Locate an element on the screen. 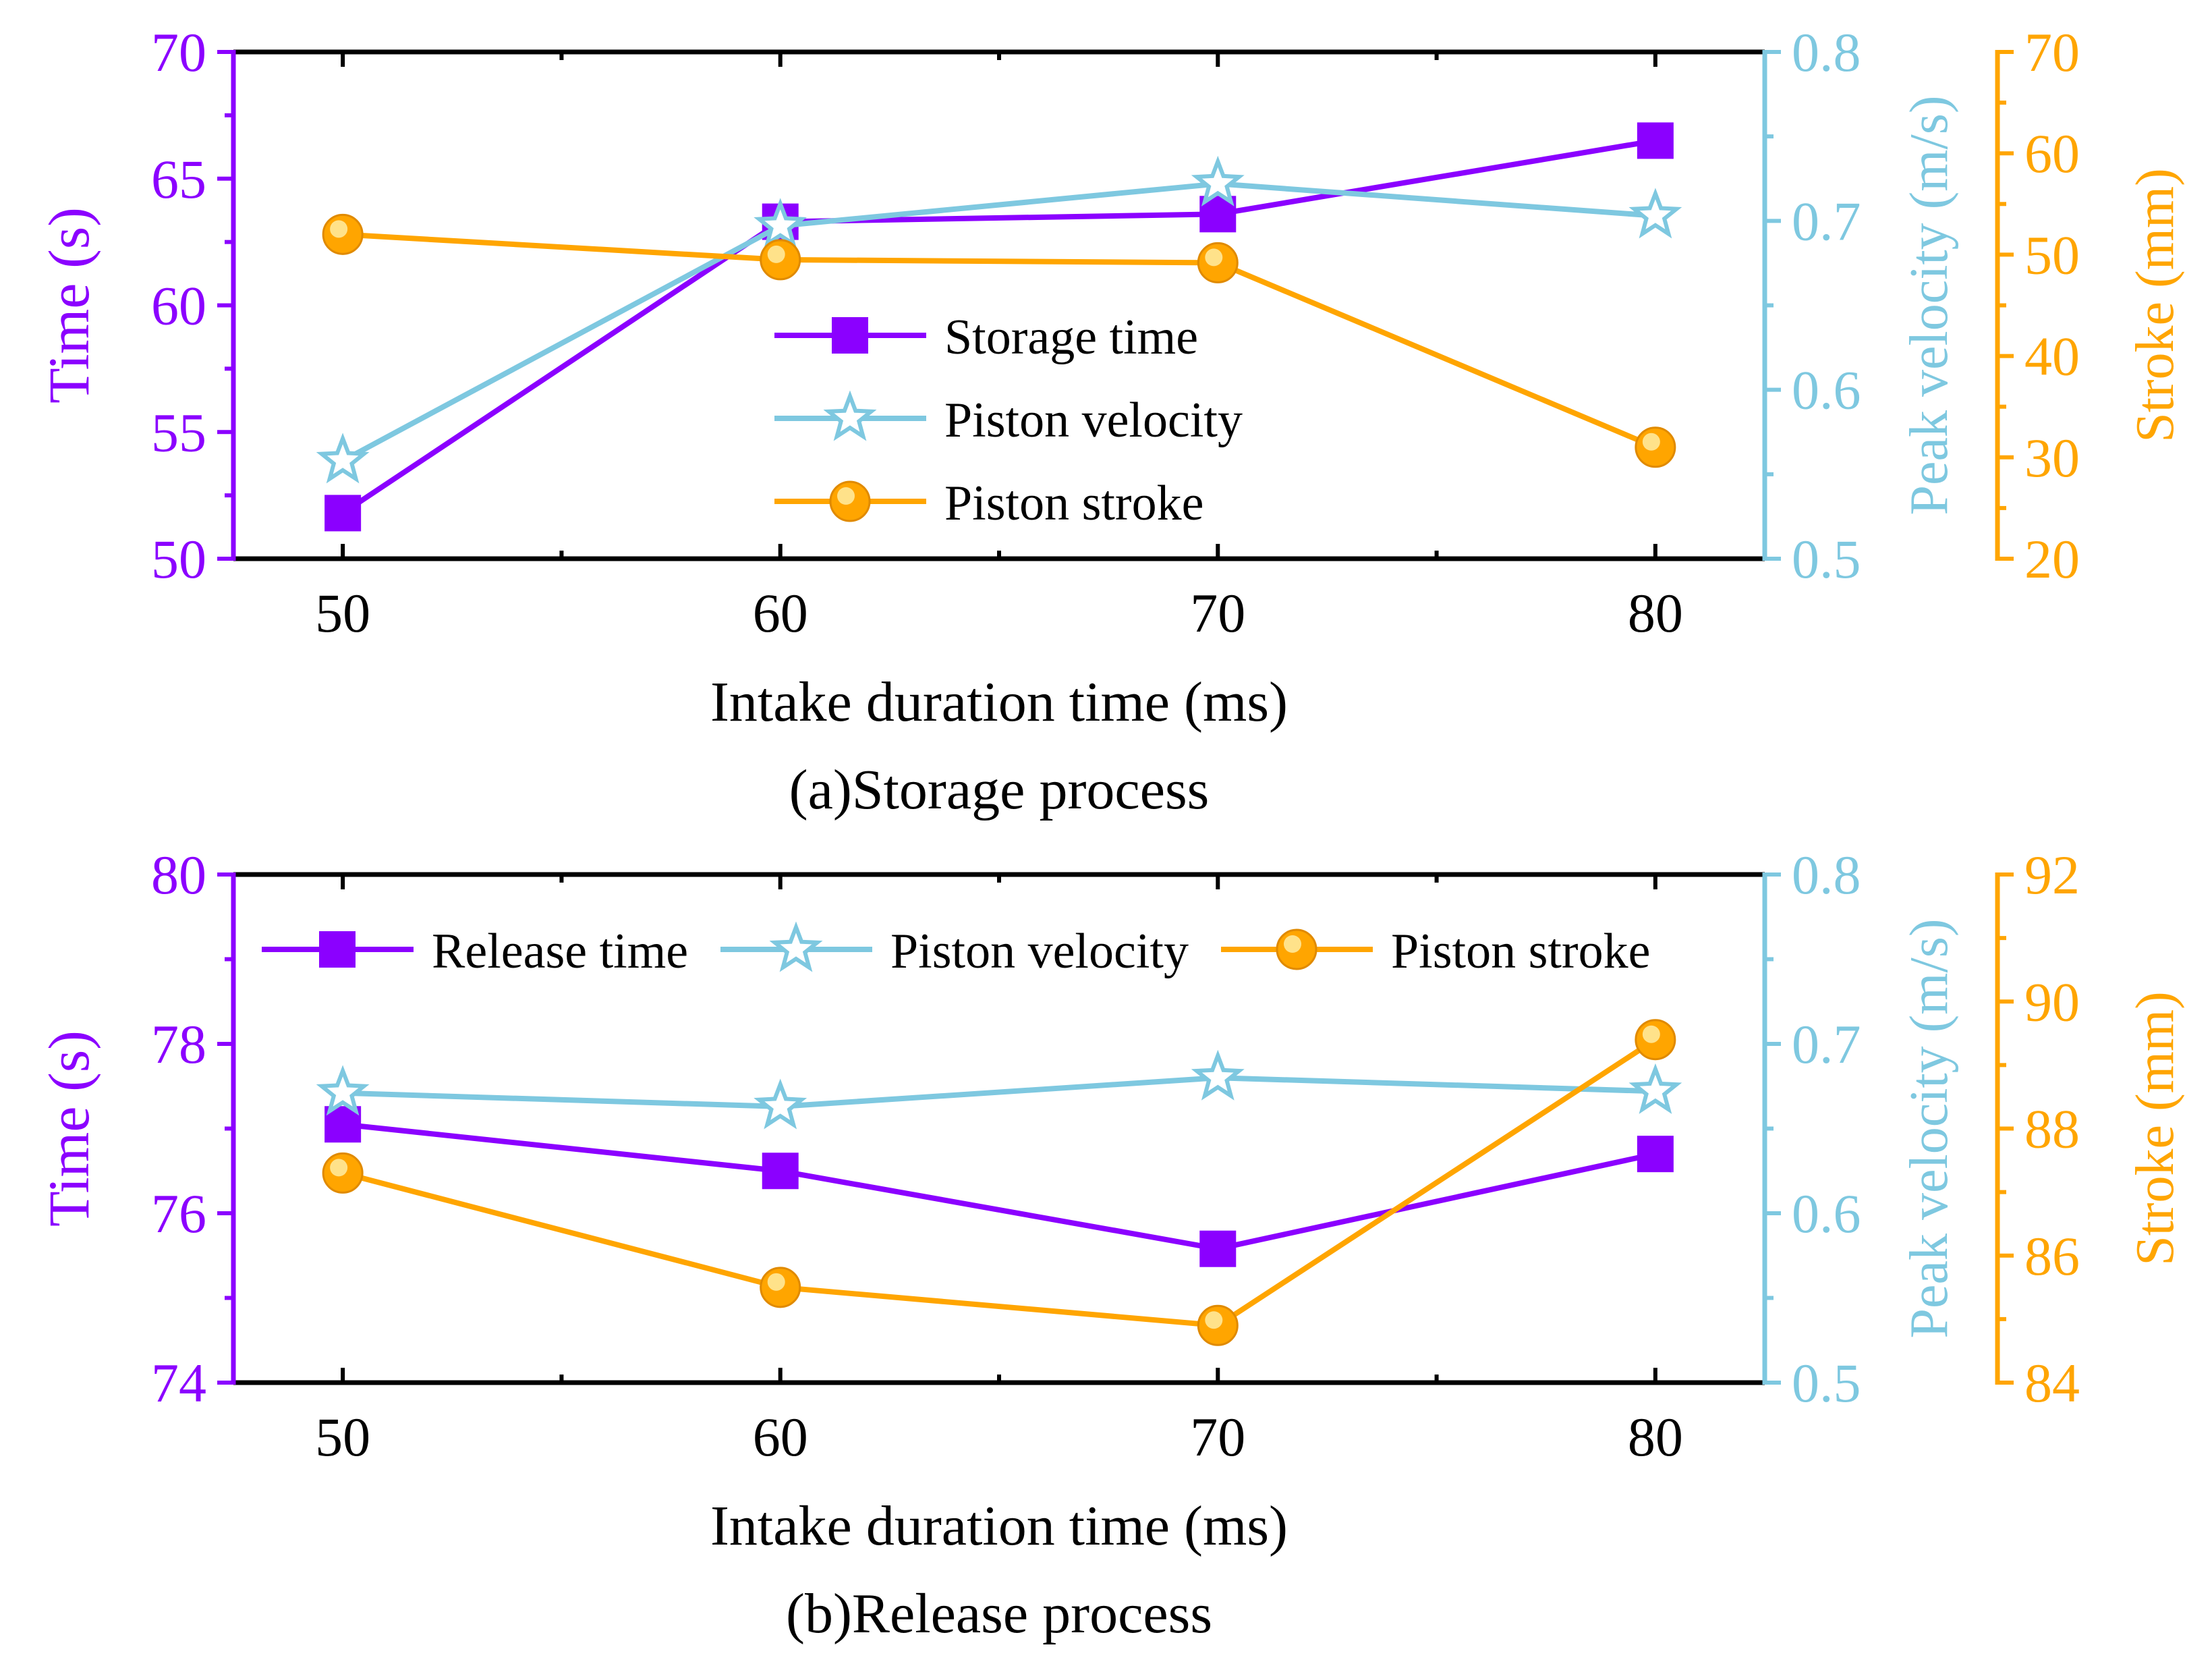  stroke-tick-label: 30 is located at coordinates (2052, 458).